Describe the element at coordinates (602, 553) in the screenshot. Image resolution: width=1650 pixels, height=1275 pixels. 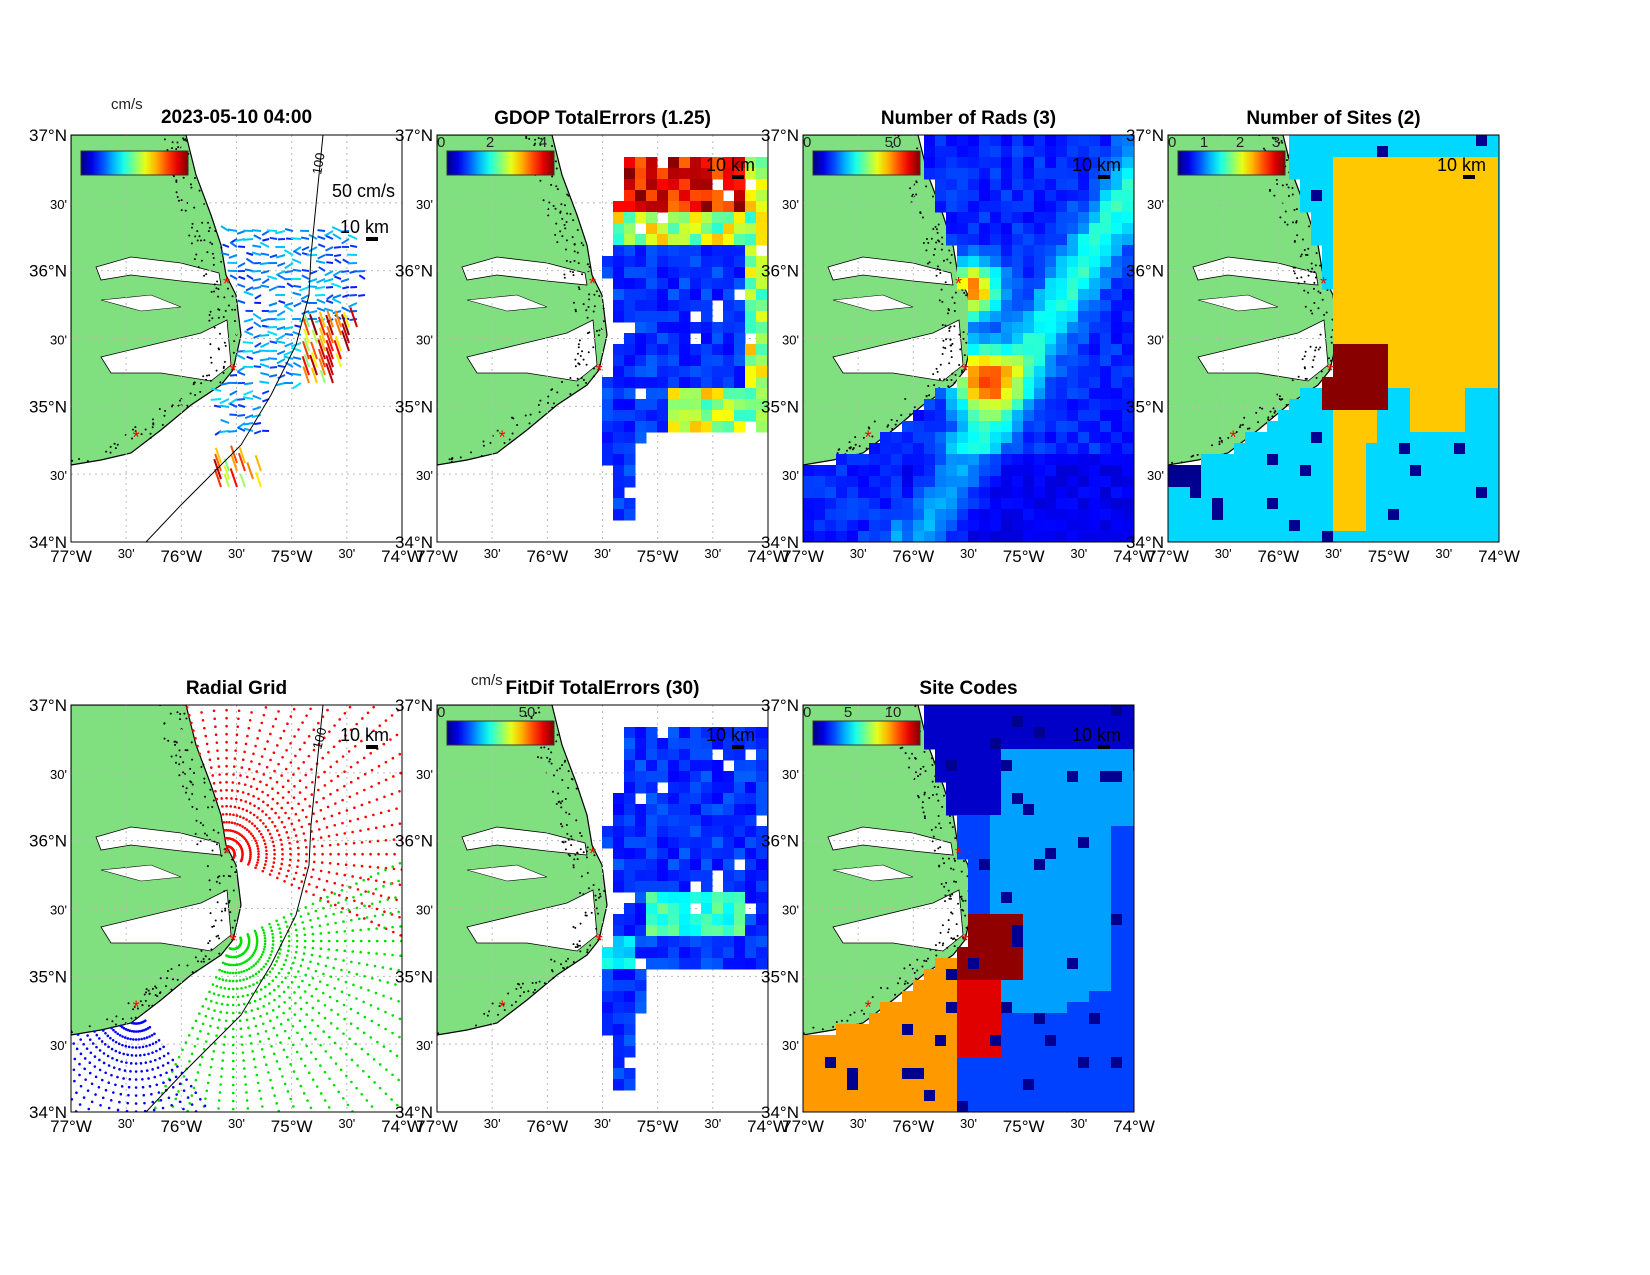
I see `x-tick-label: 30'` at that location.